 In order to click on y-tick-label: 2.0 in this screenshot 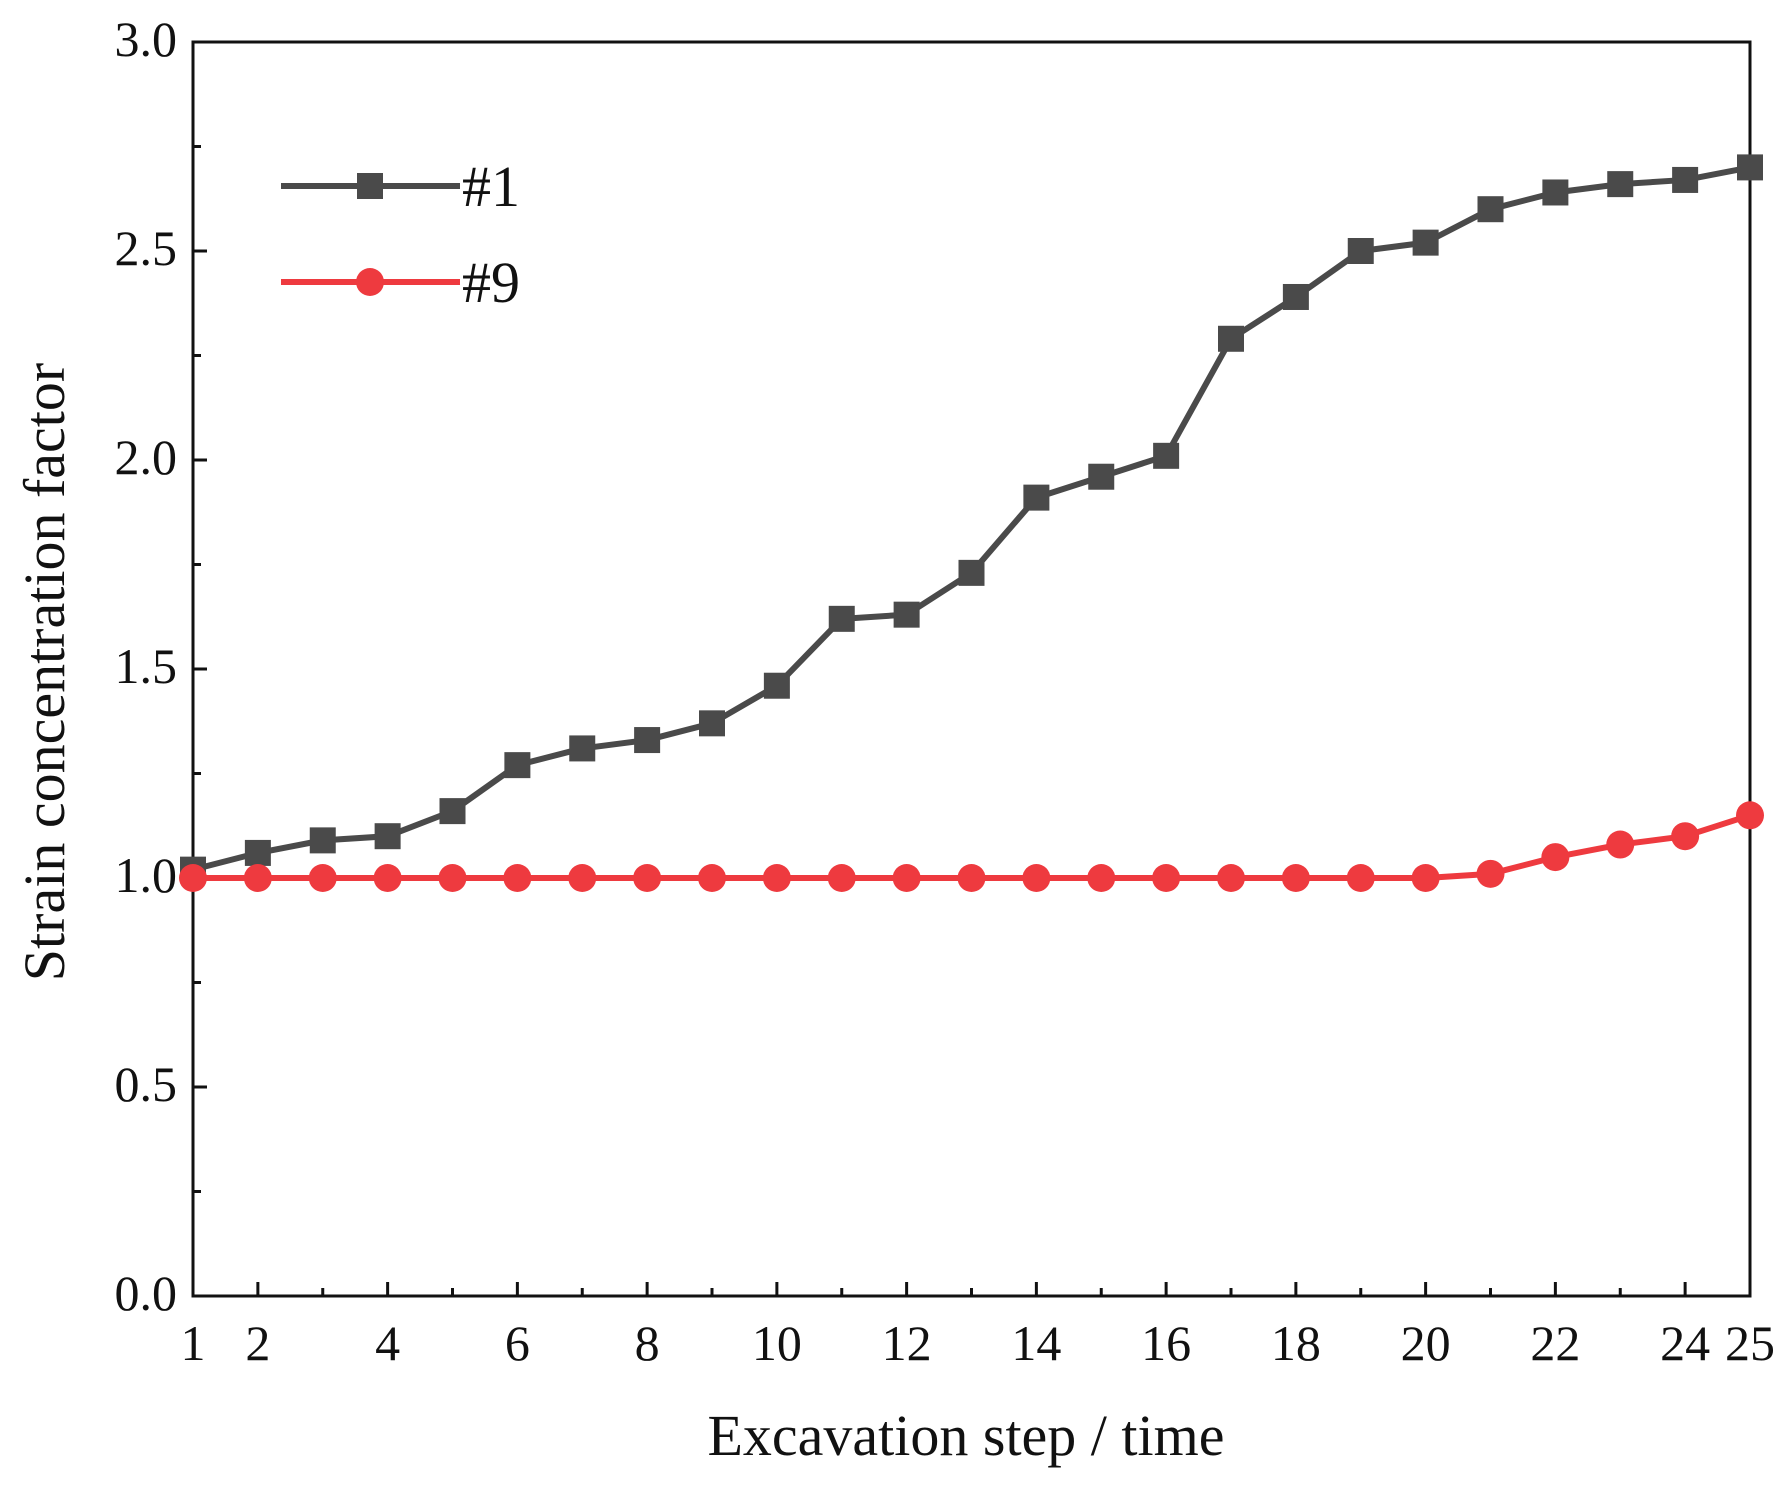, I will do `click(146, 457)`.